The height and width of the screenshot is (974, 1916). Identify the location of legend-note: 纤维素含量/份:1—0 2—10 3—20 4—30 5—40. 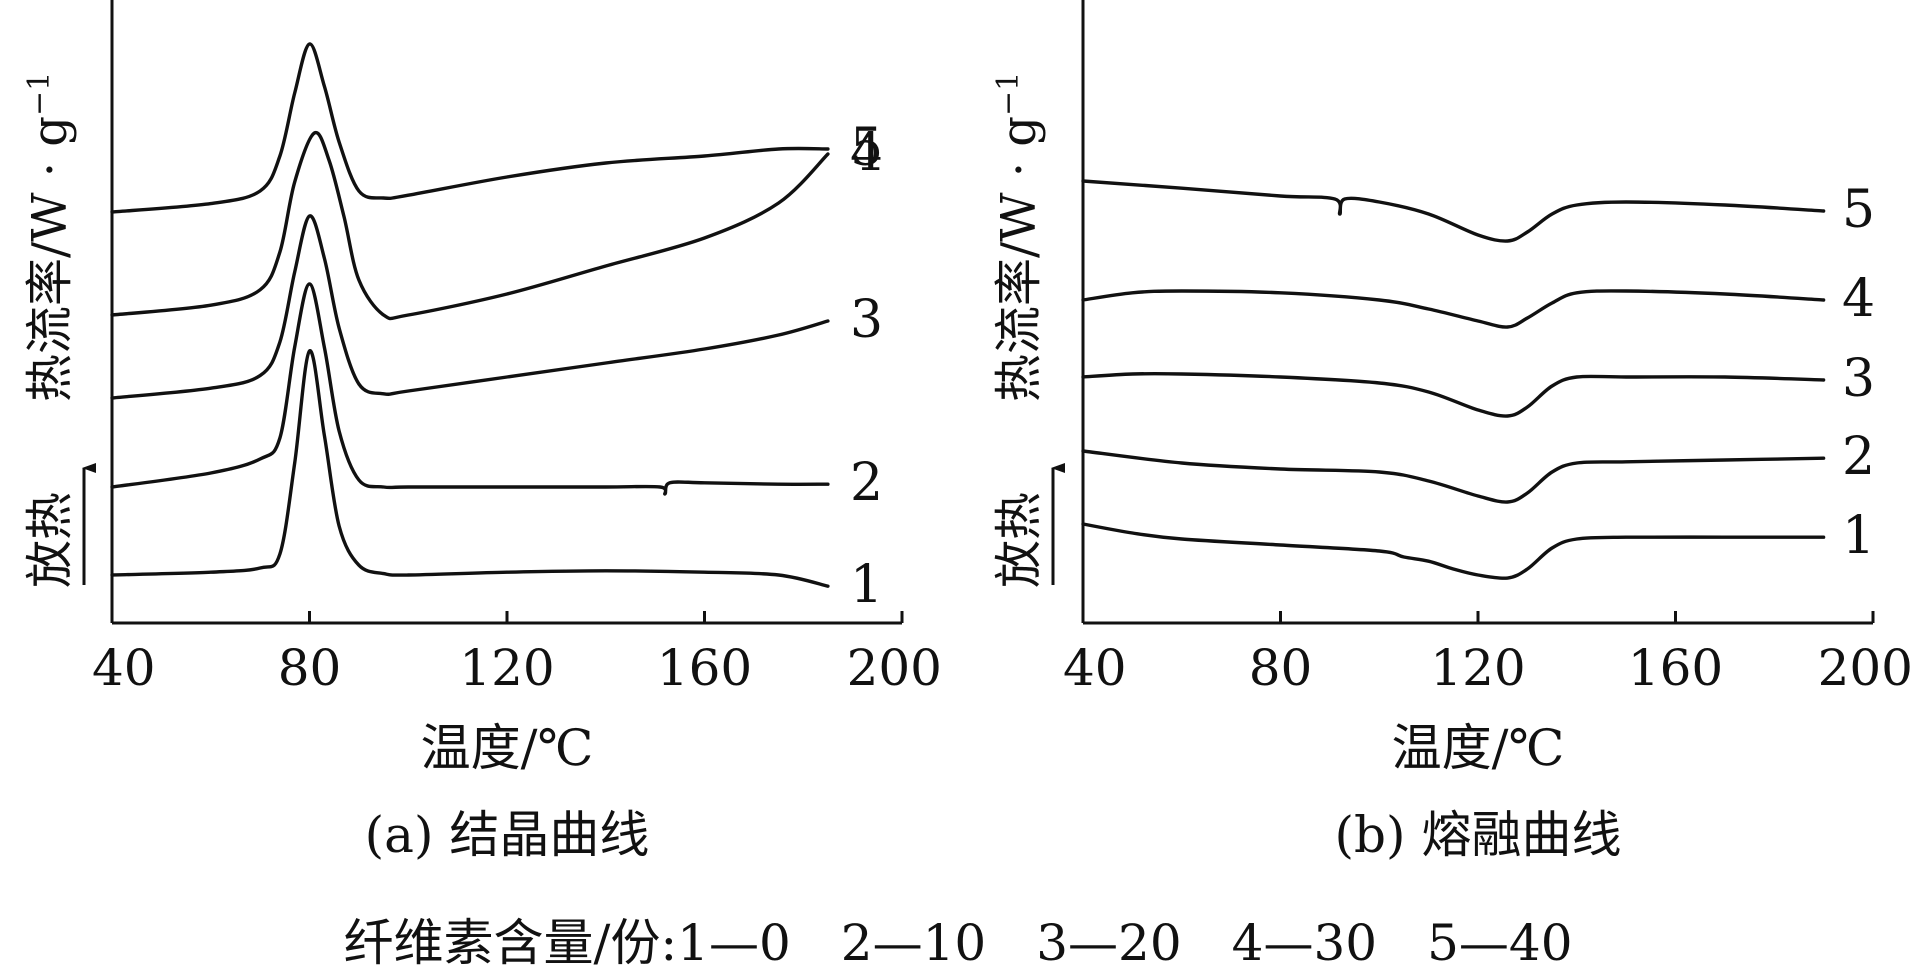
(957, 943).